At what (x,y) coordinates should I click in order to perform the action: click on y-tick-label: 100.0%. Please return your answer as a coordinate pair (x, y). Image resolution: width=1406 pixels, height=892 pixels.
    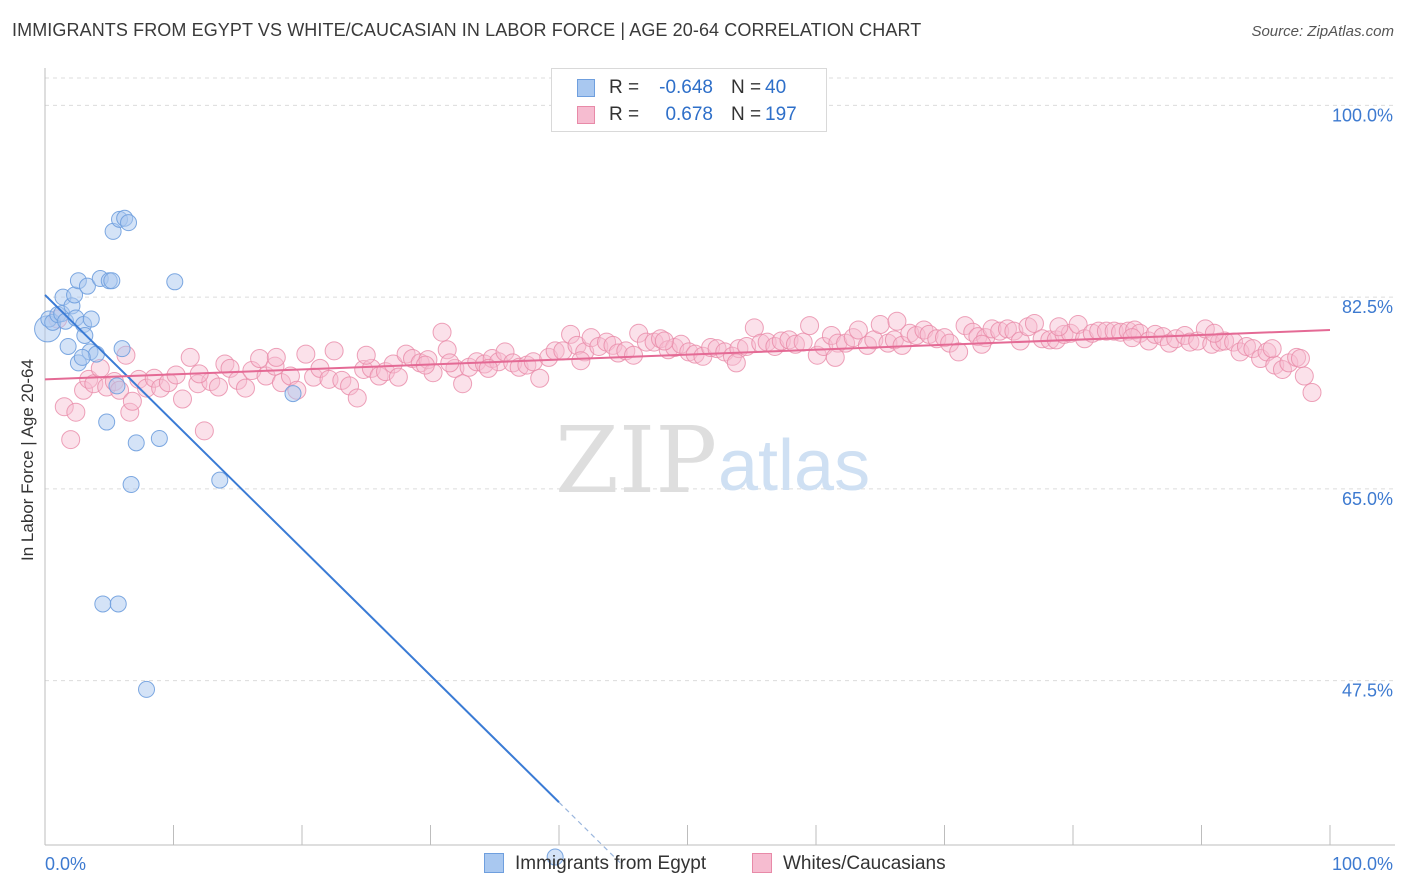
    Looking at the image, I should click on (1362, 115).